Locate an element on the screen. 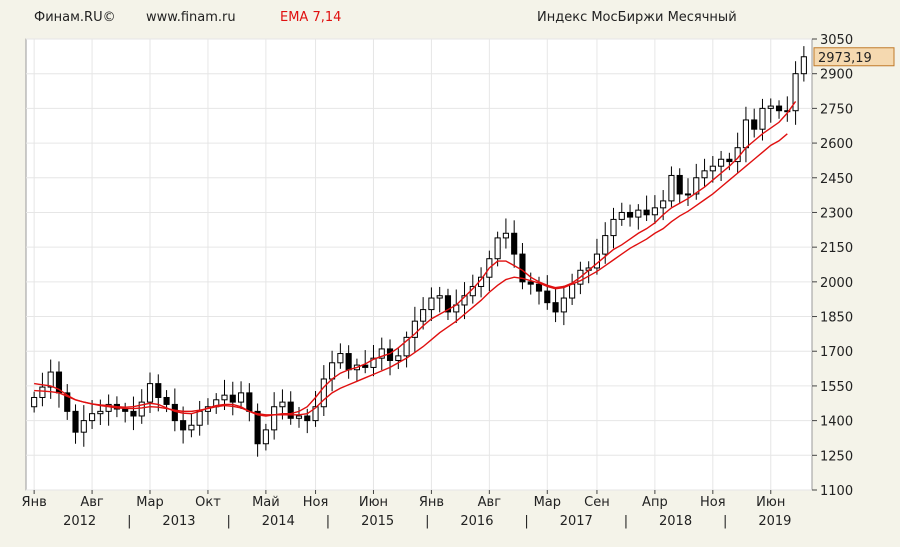 The width and height of the screenshot is (900, 547). y-tick-label: 1700 is located at coordinates (836, 352).